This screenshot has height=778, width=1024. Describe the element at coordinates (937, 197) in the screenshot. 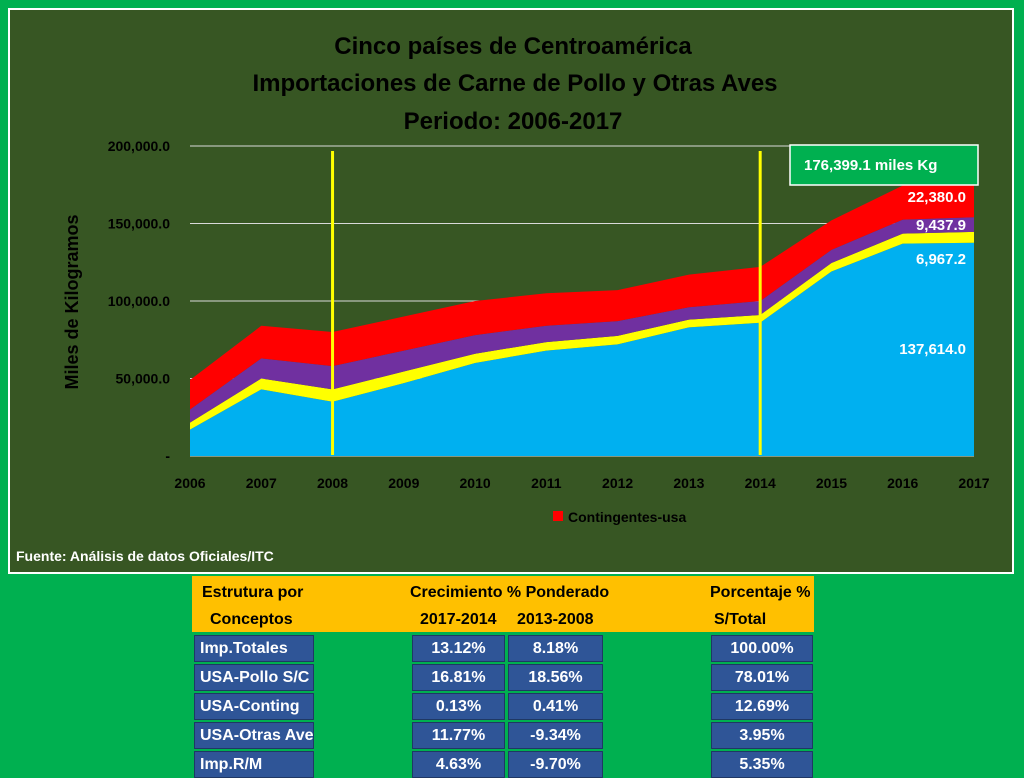

I see `data-label: 22,380.0` at that location.